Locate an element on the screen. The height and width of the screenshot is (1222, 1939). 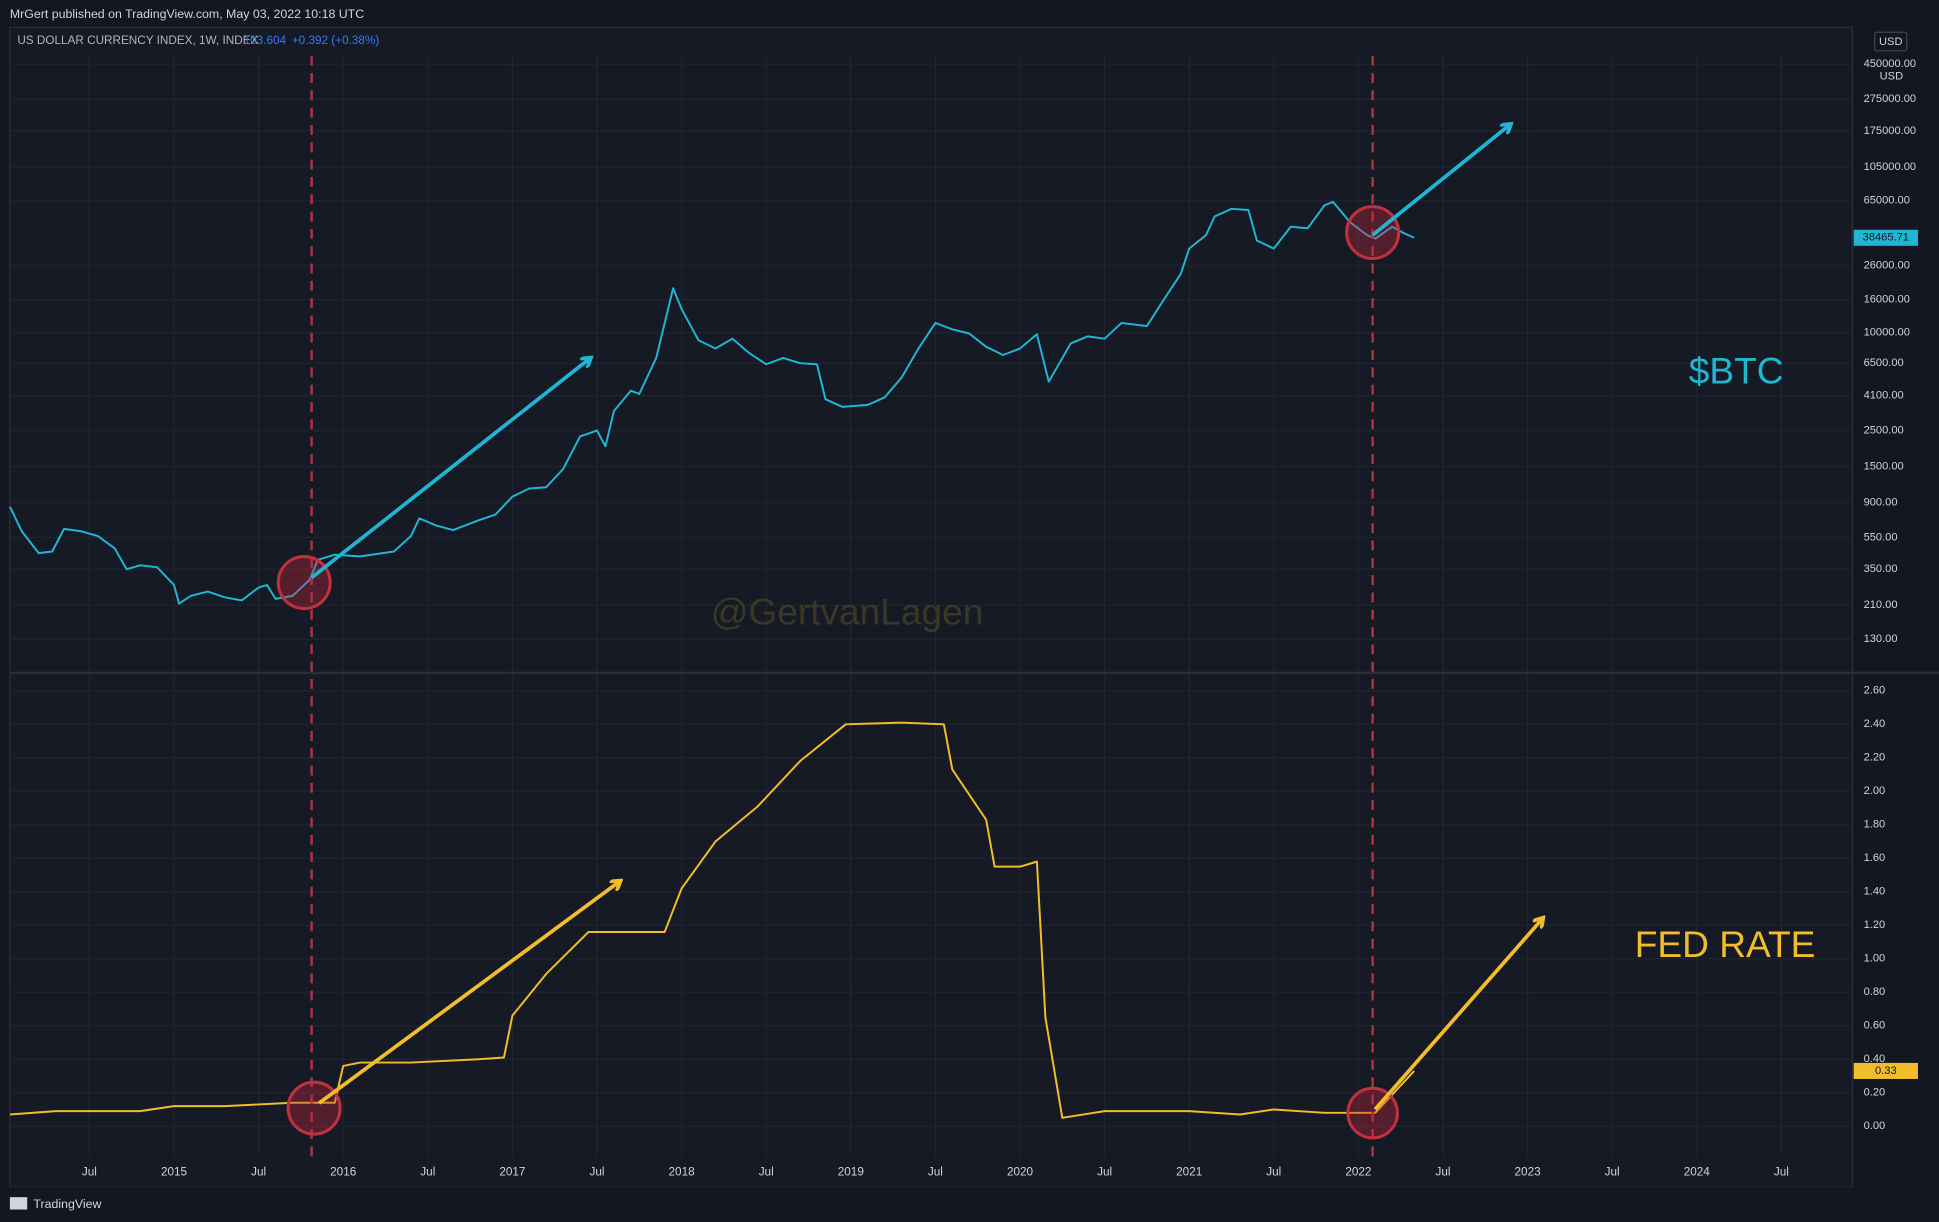
currency-box is located at coordinates (1891, 41).